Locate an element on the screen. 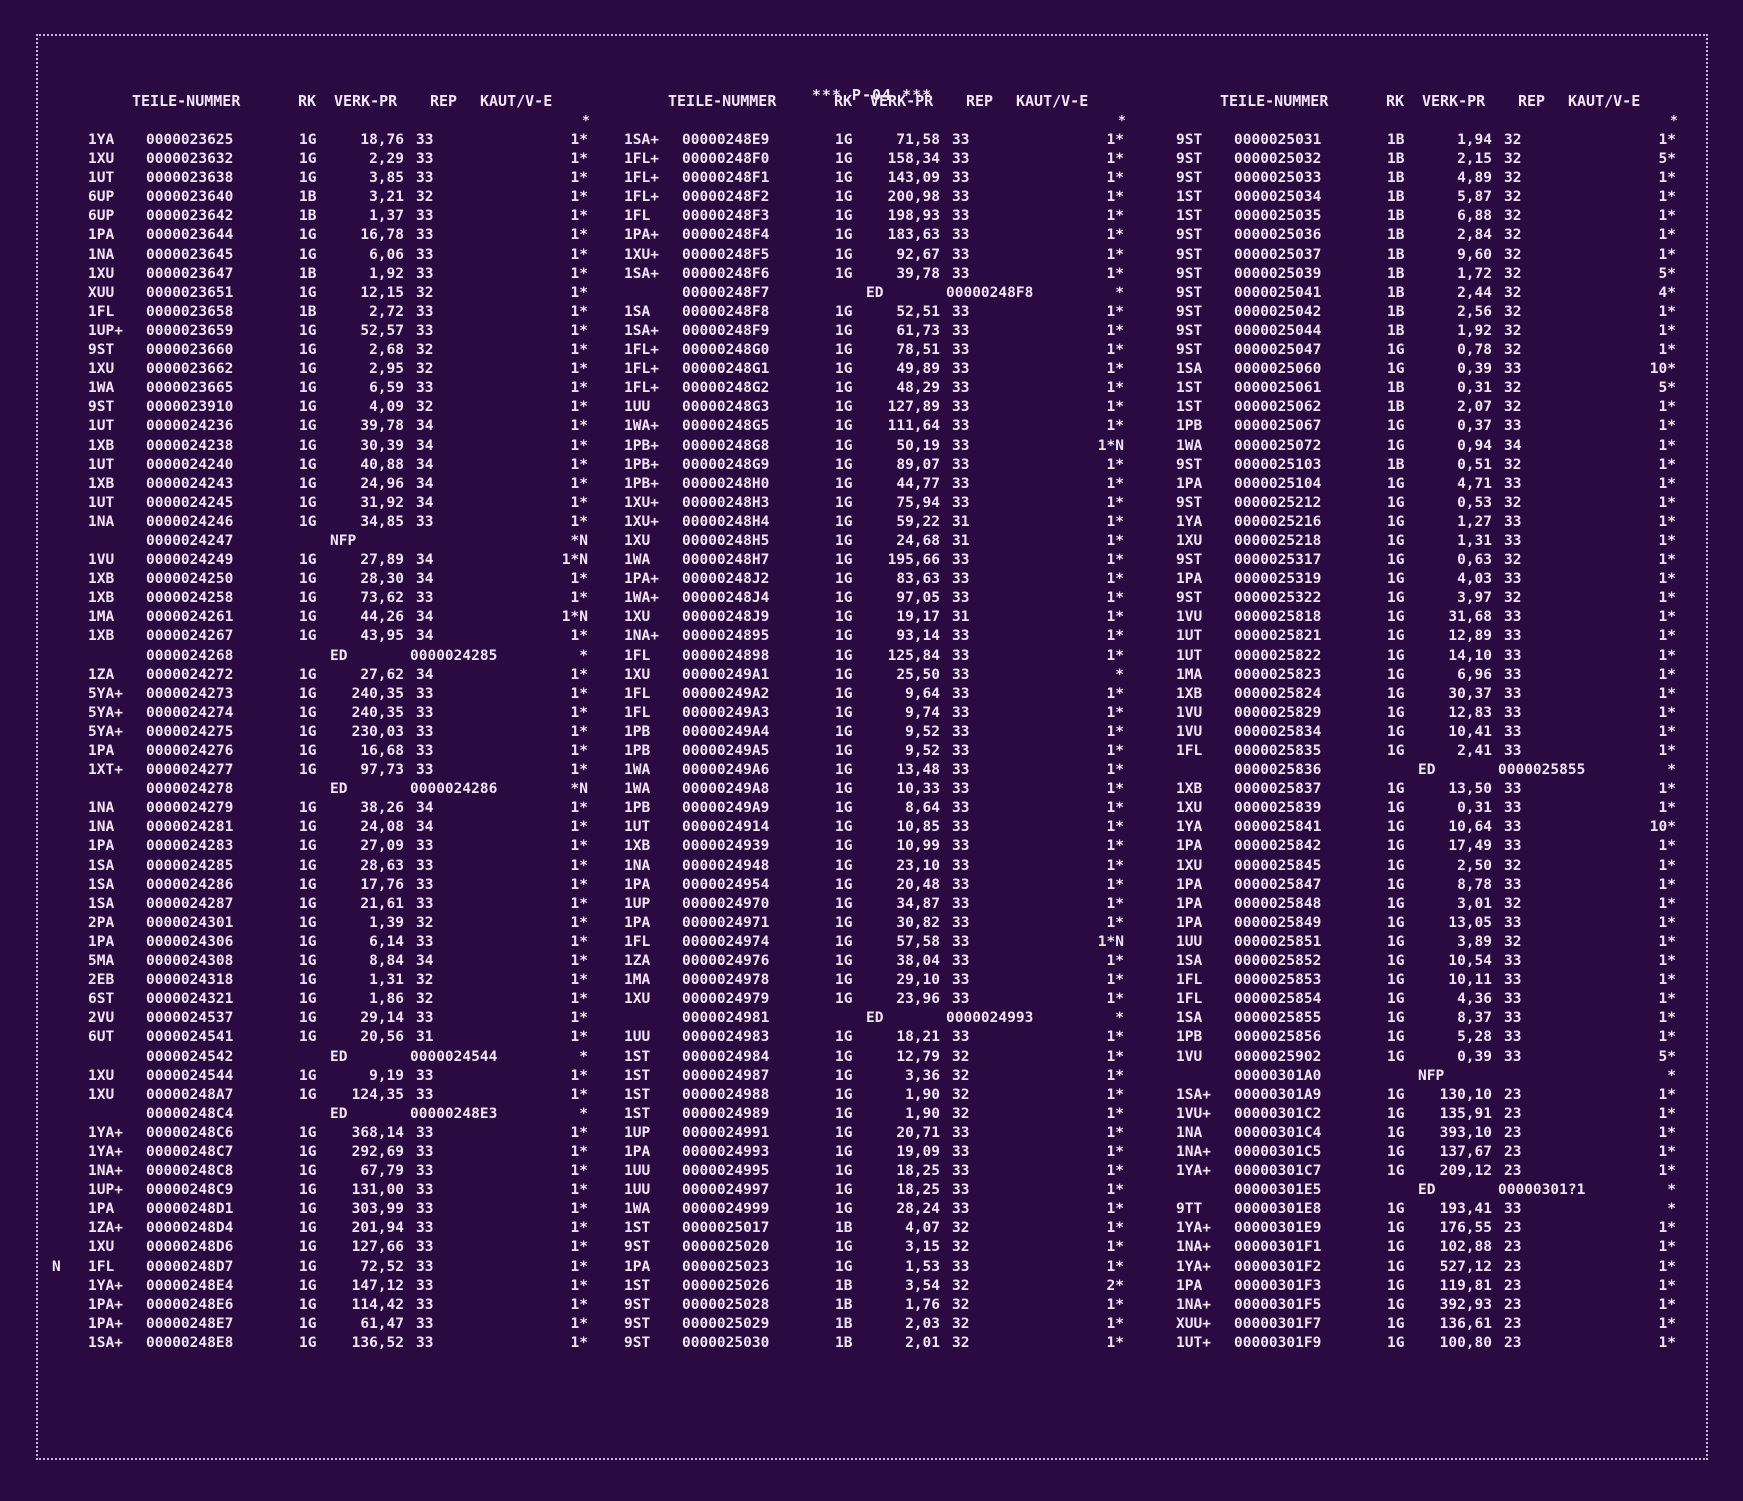 The image size is (1743, 1501). row-verk-pr: 176,55 is located at coordinates (1465, 1228).